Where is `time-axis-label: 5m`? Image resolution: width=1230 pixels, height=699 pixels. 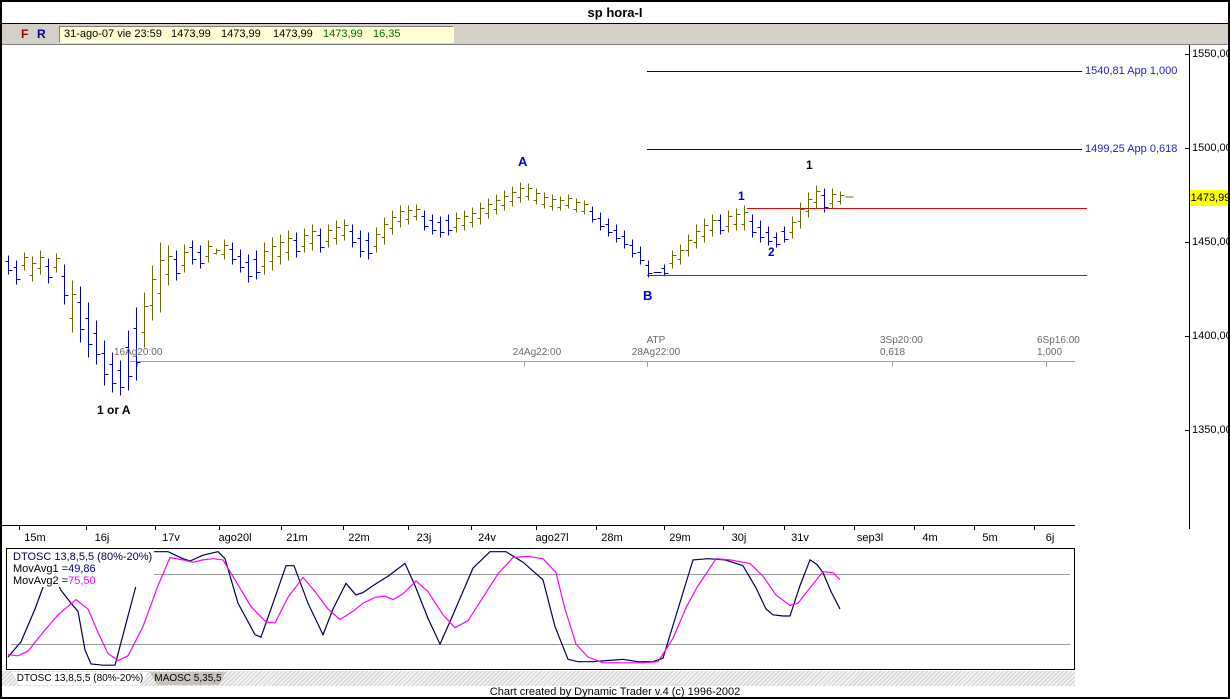 time-axis-label: 5m is located at coordinates (990, 538).